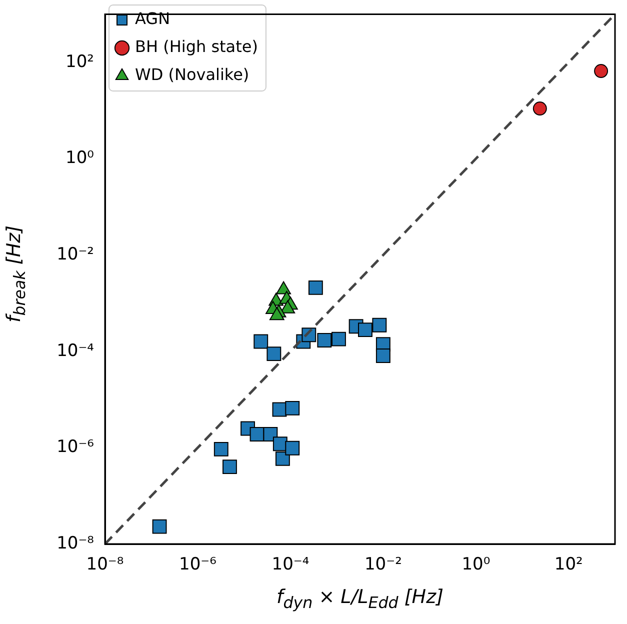  Describe the element at coordinates (80, 158) in the screenshot. I see `y-tick-label: 10⁰` at that location.